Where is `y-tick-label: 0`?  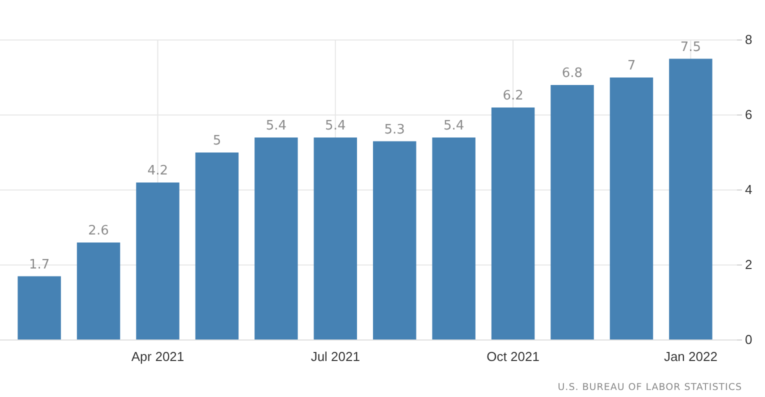
y-tick-label: 0 is located at coordinates (748, 340).